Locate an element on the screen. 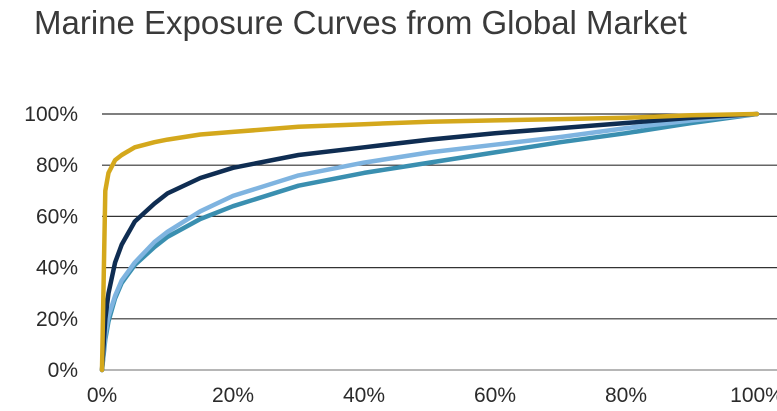 The image size is (777, 411). x-tick-label: 80% is located at coordinates (626, 395).